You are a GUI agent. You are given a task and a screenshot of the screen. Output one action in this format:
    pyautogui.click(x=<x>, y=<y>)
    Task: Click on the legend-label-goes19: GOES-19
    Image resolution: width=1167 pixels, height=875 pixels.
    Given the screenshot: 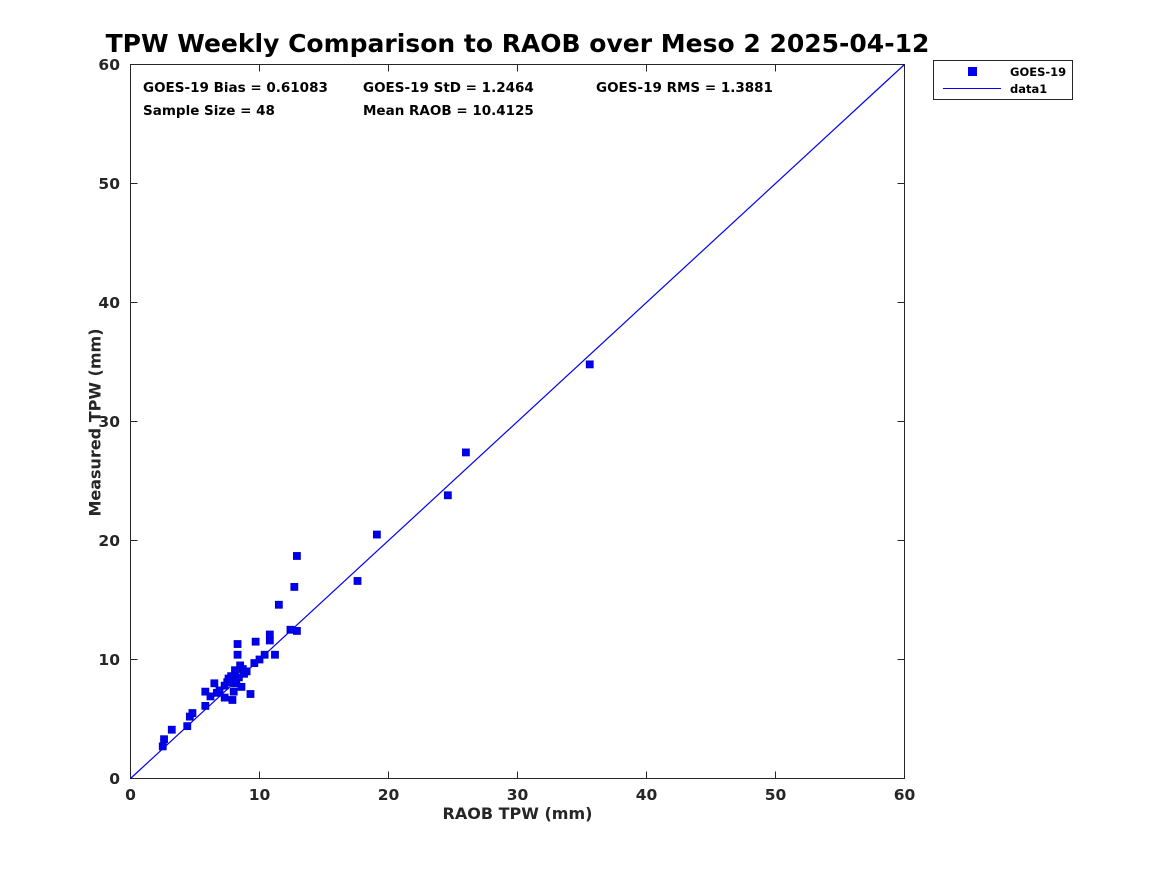 What is the action you would take?
    pyautogui.click(x=1038, y=71)
    